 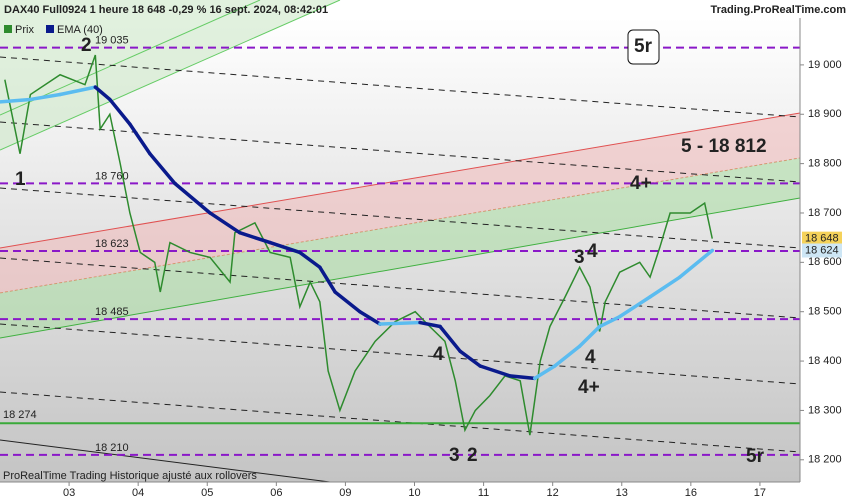 I want to click on price-tag-label: 18 648, so click(x=822, y=239).